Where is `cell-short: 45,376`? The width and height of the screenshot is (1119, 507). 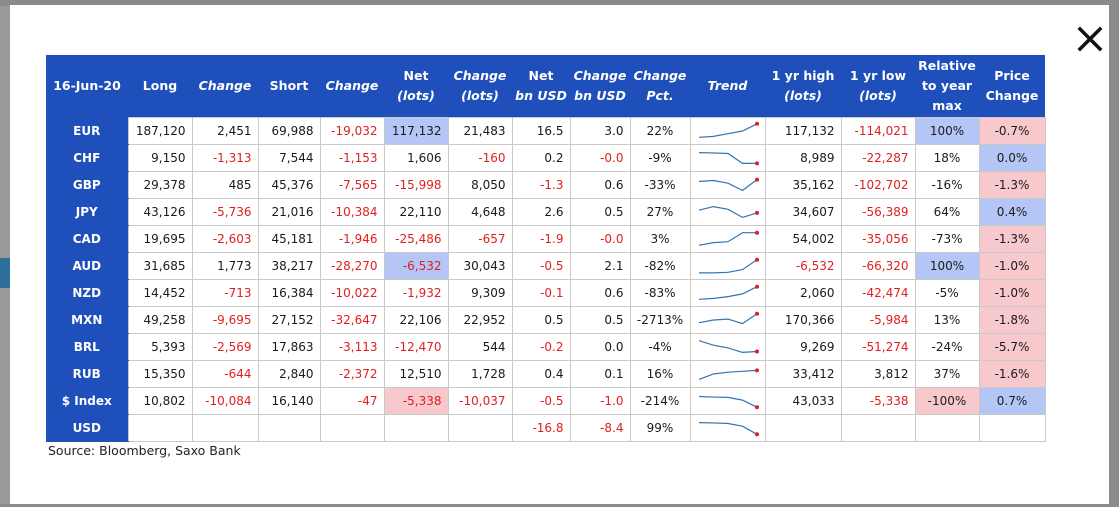
cell-short: 45,376 is located at coordinates (289, 185).